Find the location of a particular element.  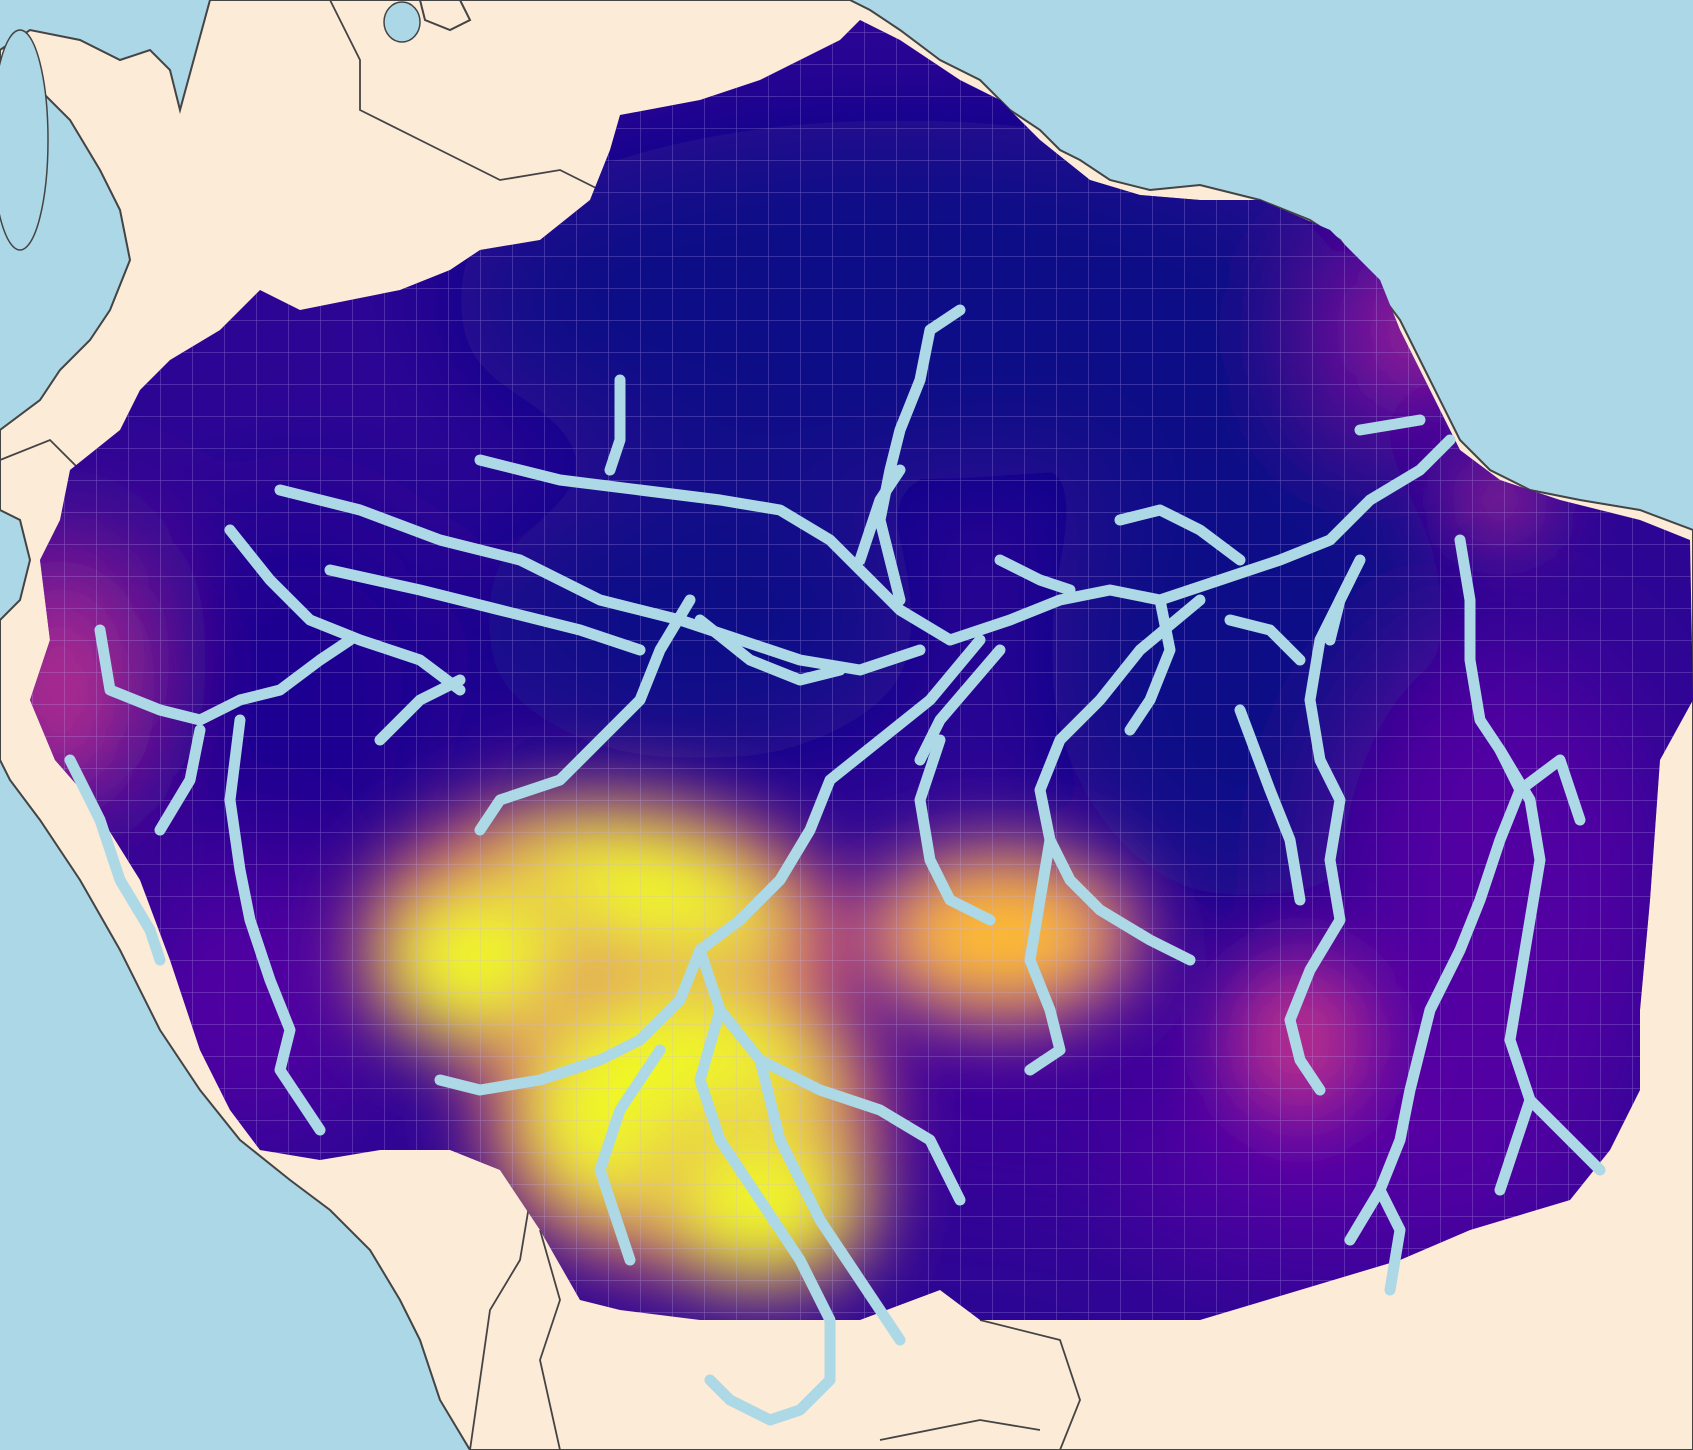

coastal-bay is located at coordinates (24, 140).